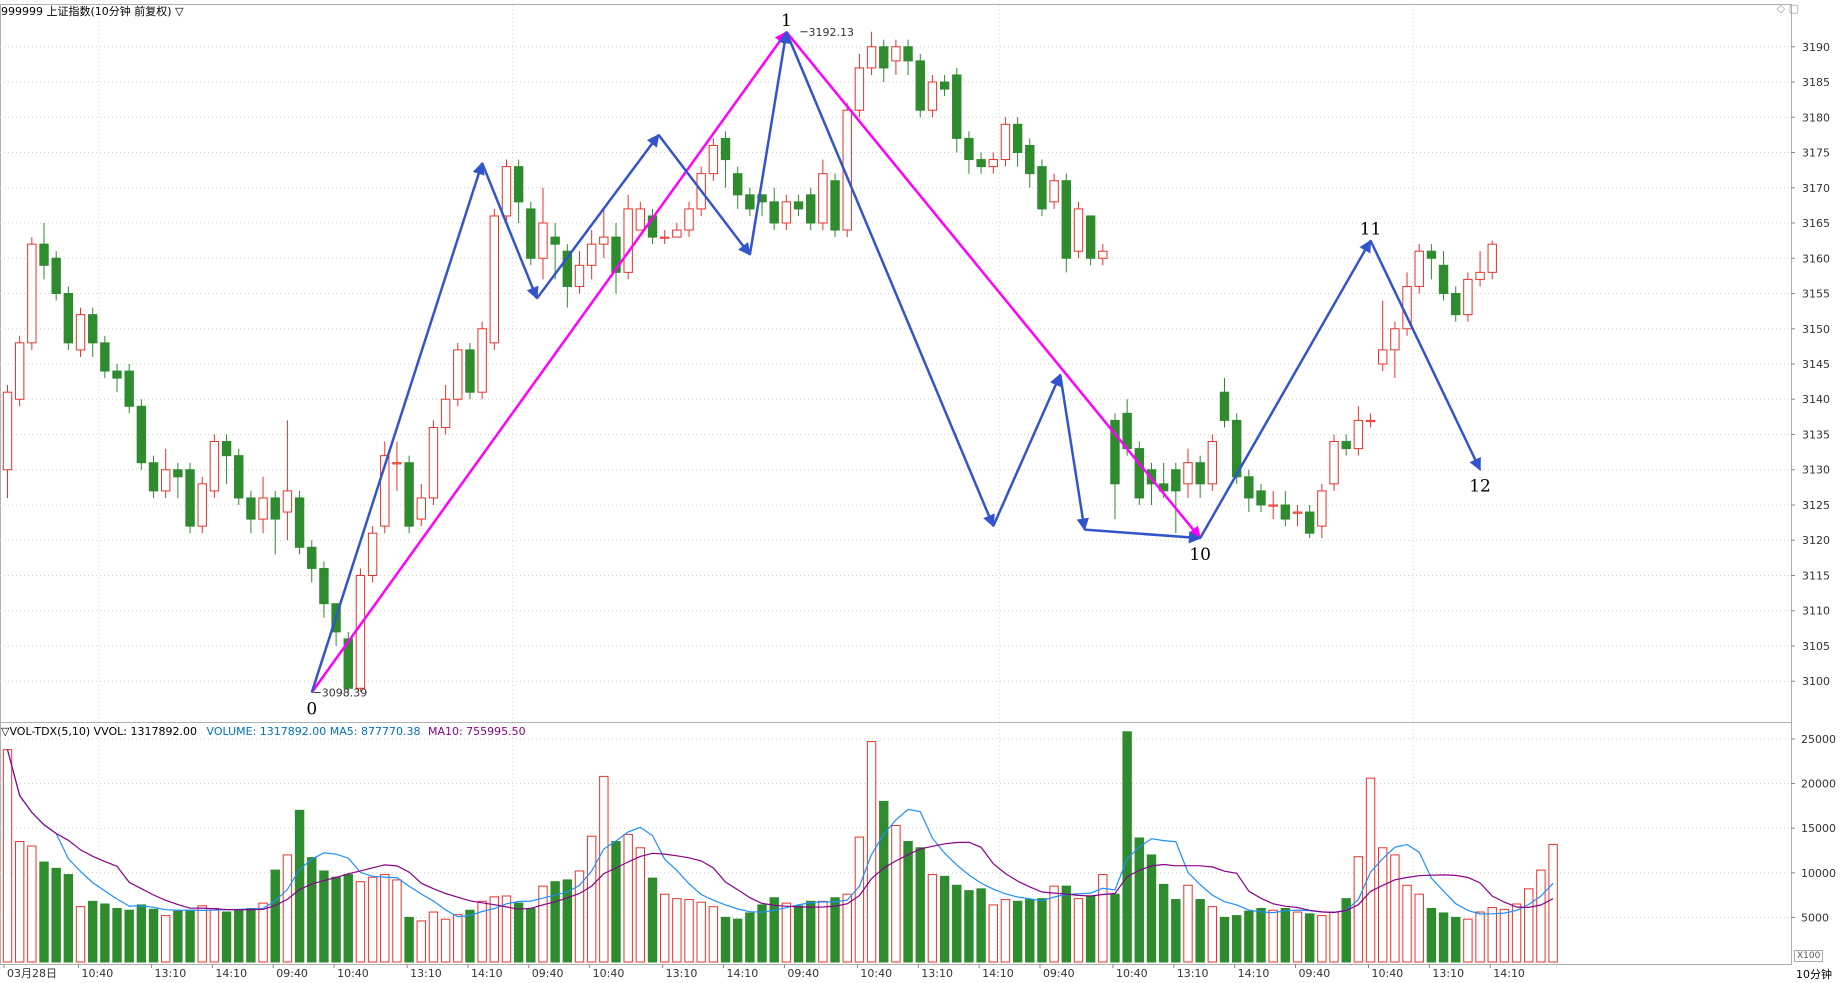  I want to click on time-tick-label: 03月28日, so click(32, 973).